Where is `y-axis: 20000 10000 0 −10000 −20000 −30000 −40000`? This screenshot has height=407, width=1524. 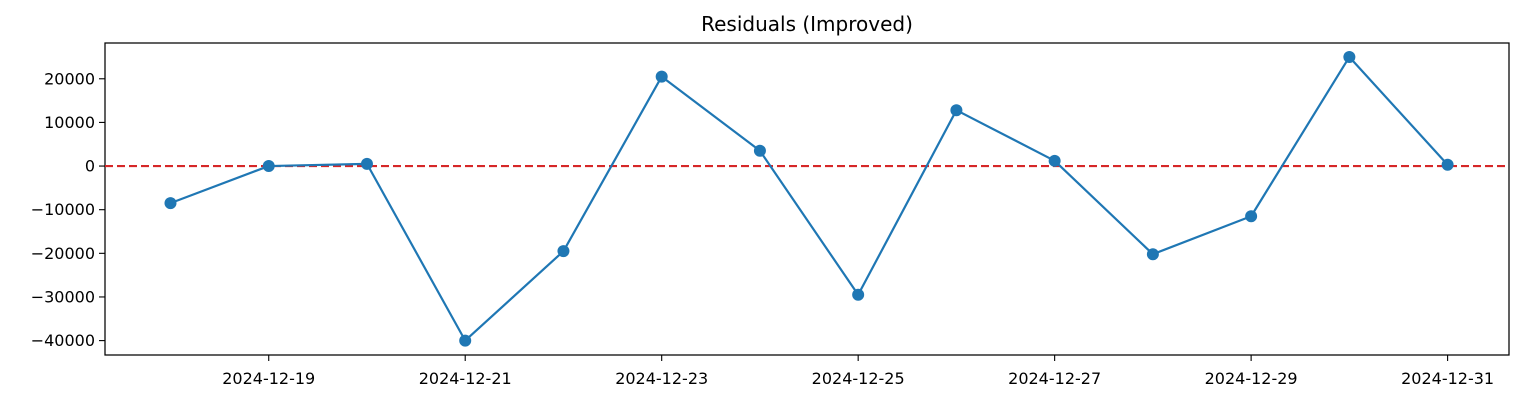
y-axis: 20000 10000 0 −10000 −20000 −30000 −40000 is located at coordinates (68, 209).